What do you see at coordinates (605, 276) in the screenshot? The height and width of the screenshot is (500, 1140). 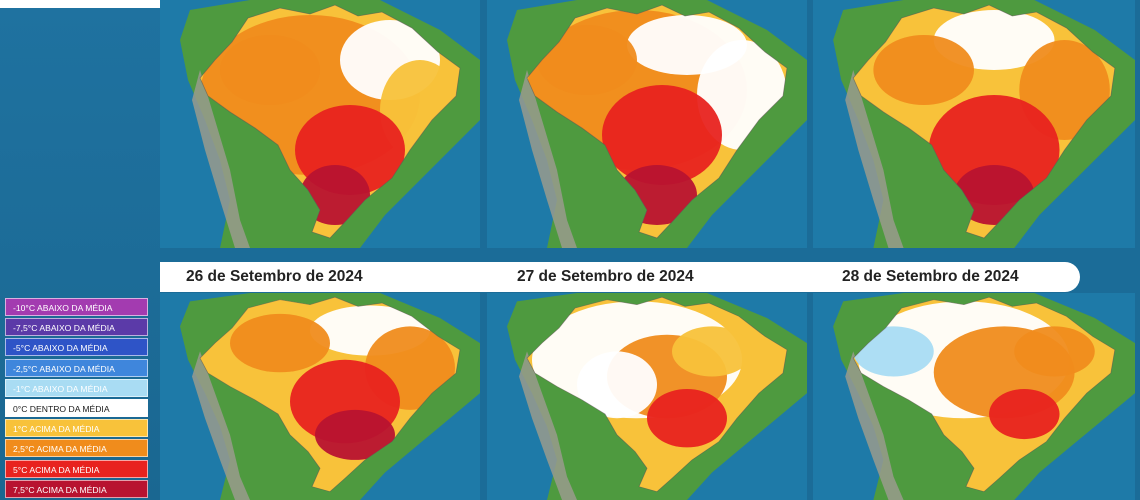 I see `date-label-2: 27 de Setembro de 2024` at bounding box center [605, 276].